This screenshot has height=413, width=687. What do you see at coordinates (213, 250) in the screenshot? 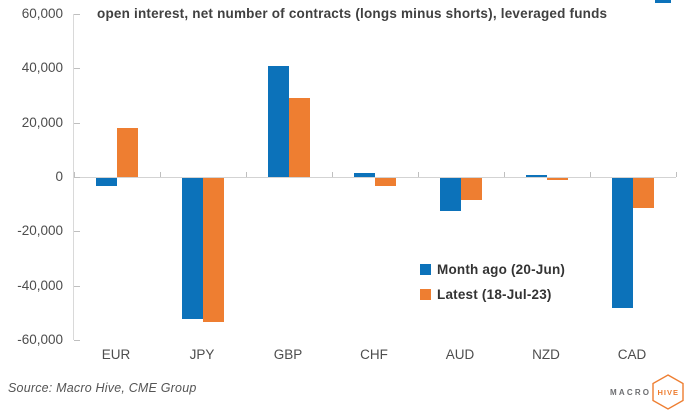
I see `bar-jpy-latest` at bounding box center [213, 250].